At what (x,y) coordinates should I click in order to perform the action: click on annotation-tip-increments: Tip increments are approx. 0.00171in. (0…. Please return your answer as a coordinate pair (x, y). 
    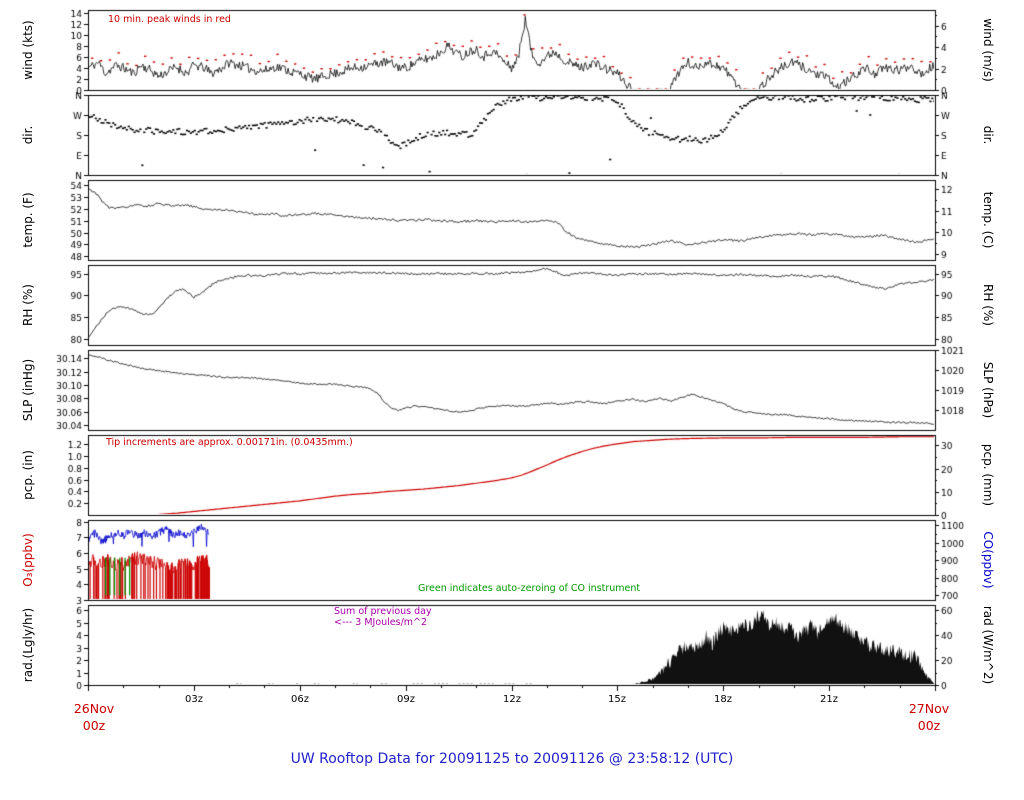
    Looking at the image, I should click on (229, 442).